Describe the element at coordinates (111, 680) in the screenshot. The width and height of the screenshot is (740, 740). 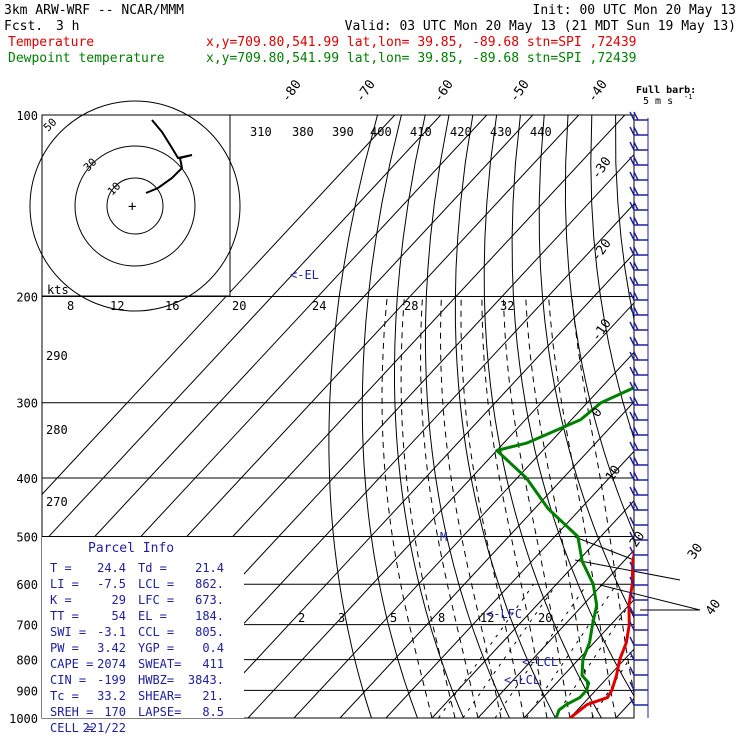
I see `parcel-info-field: -199` at that location.